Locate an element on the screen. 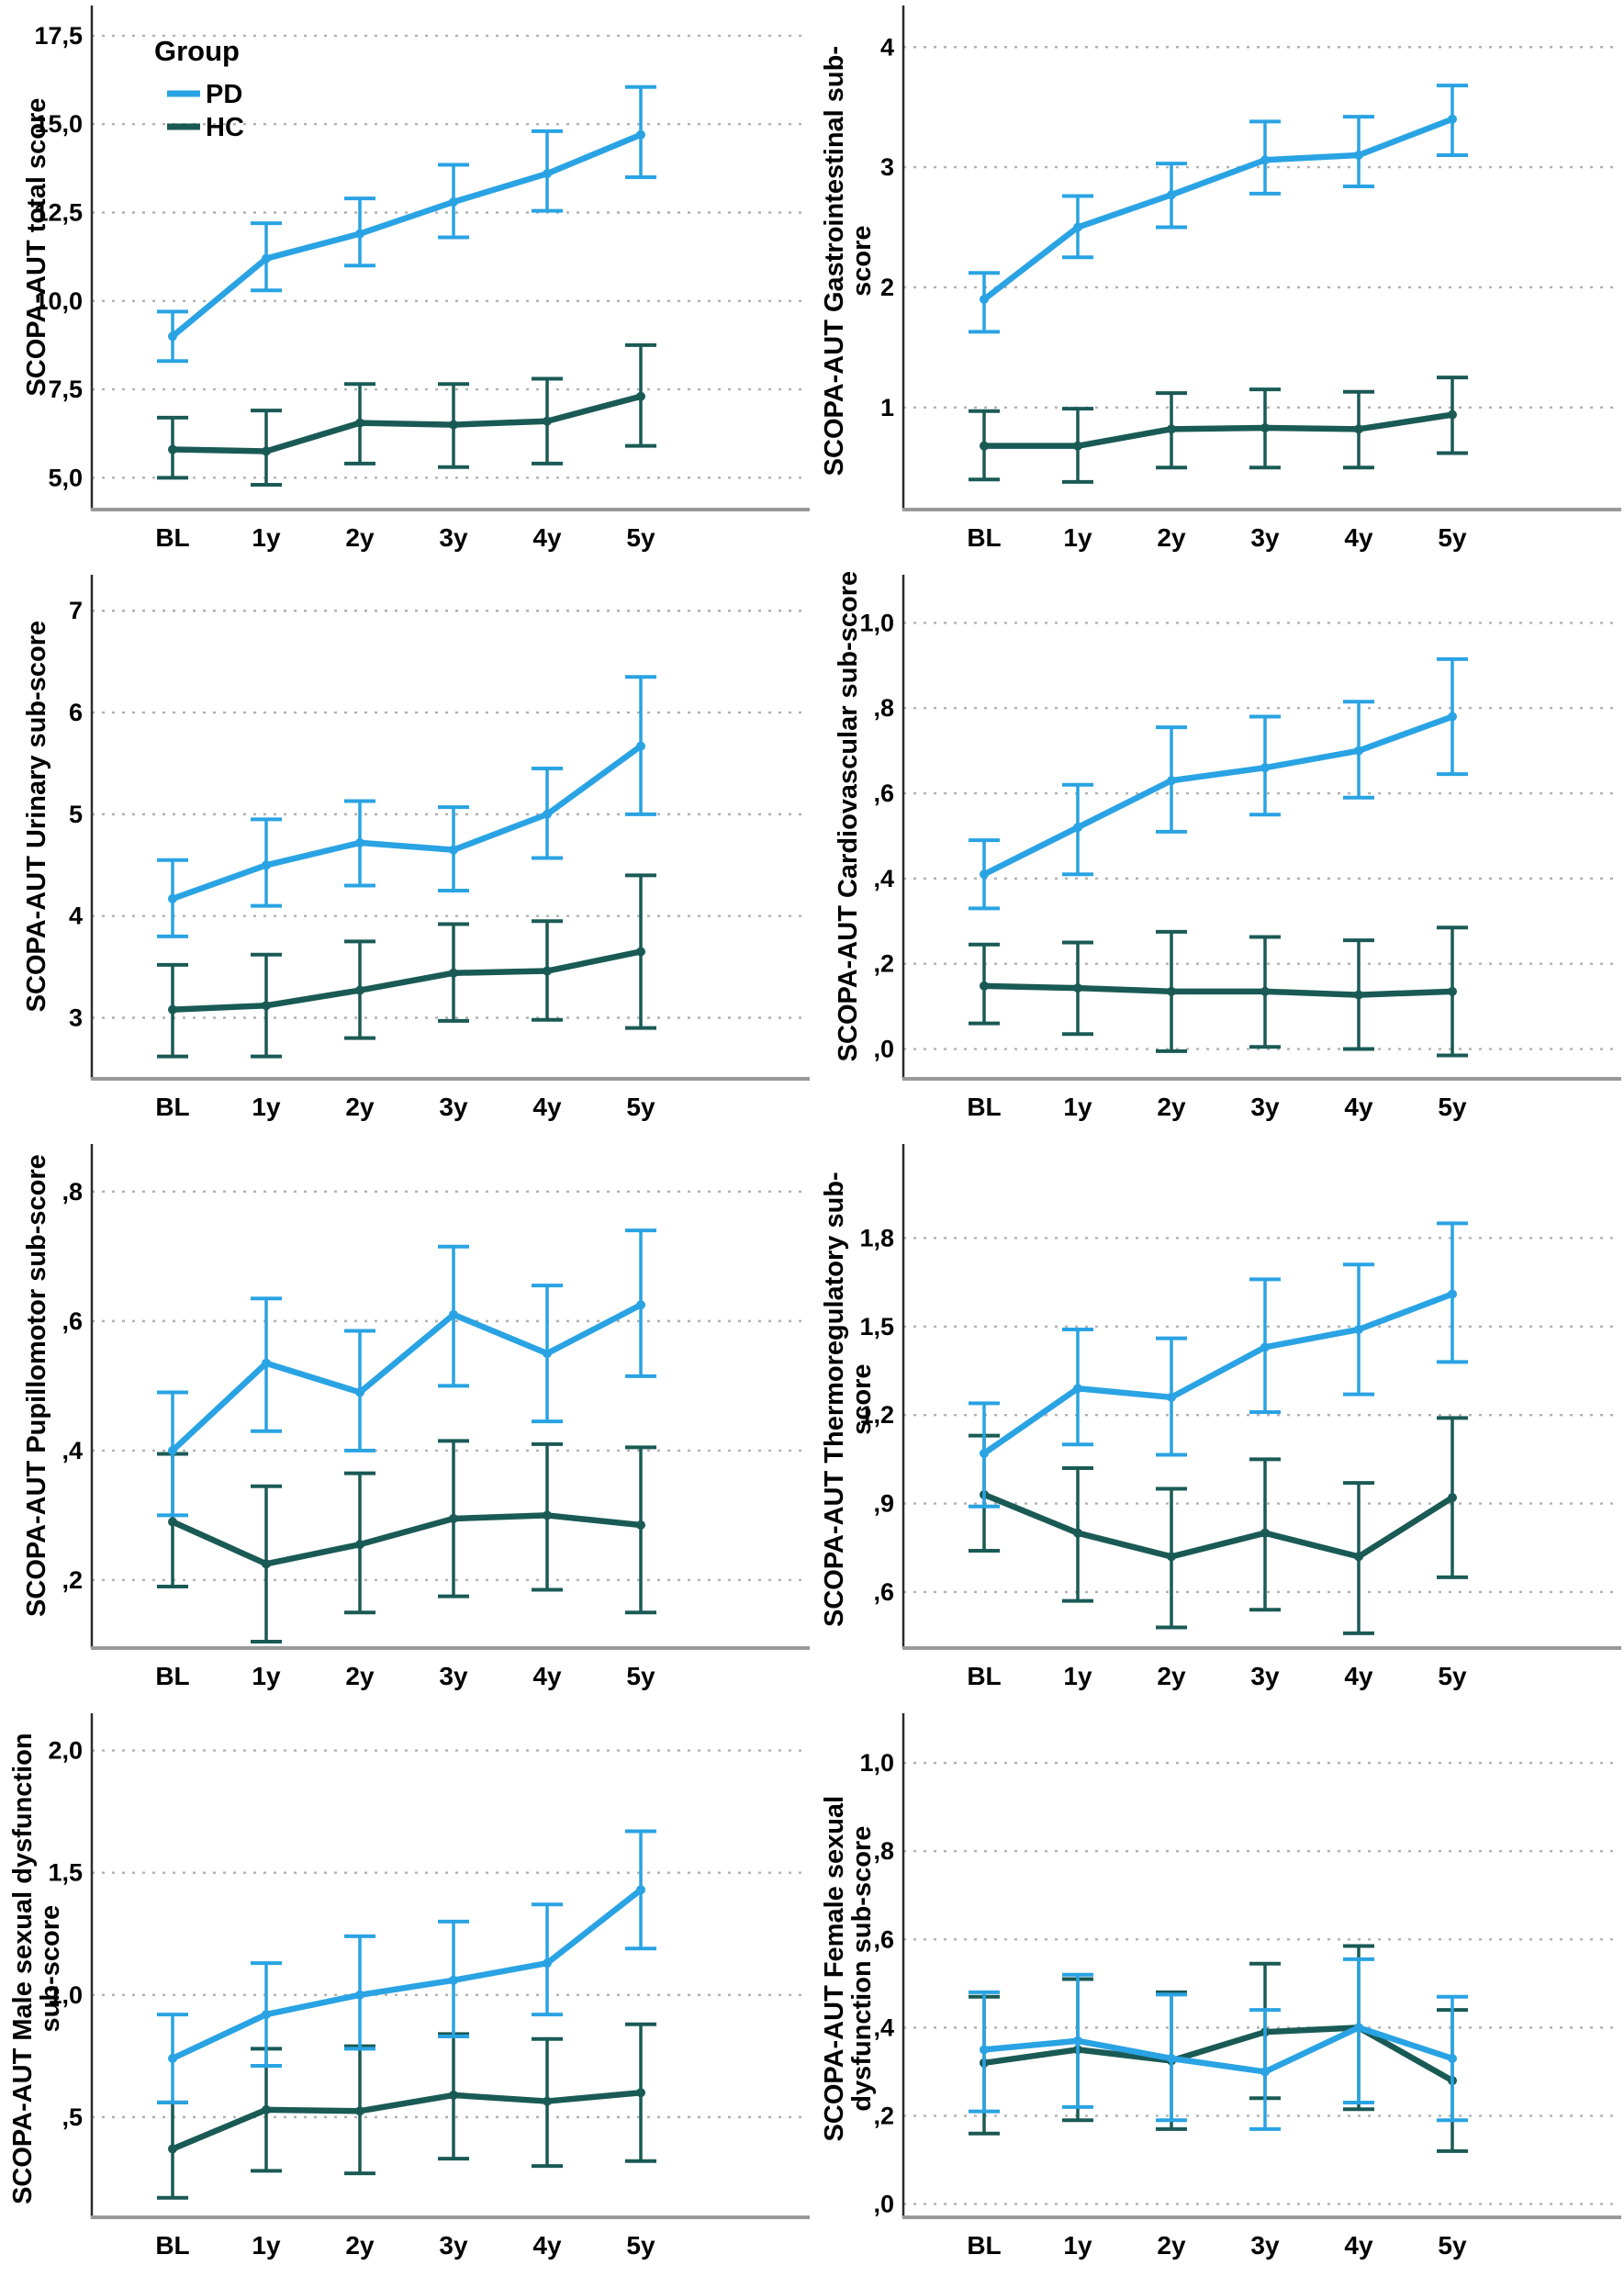 Image resolution: width=1624 pixels, height=2277 pixels. y-tick-label: 1,2 is located at coordinates (876, 1415).